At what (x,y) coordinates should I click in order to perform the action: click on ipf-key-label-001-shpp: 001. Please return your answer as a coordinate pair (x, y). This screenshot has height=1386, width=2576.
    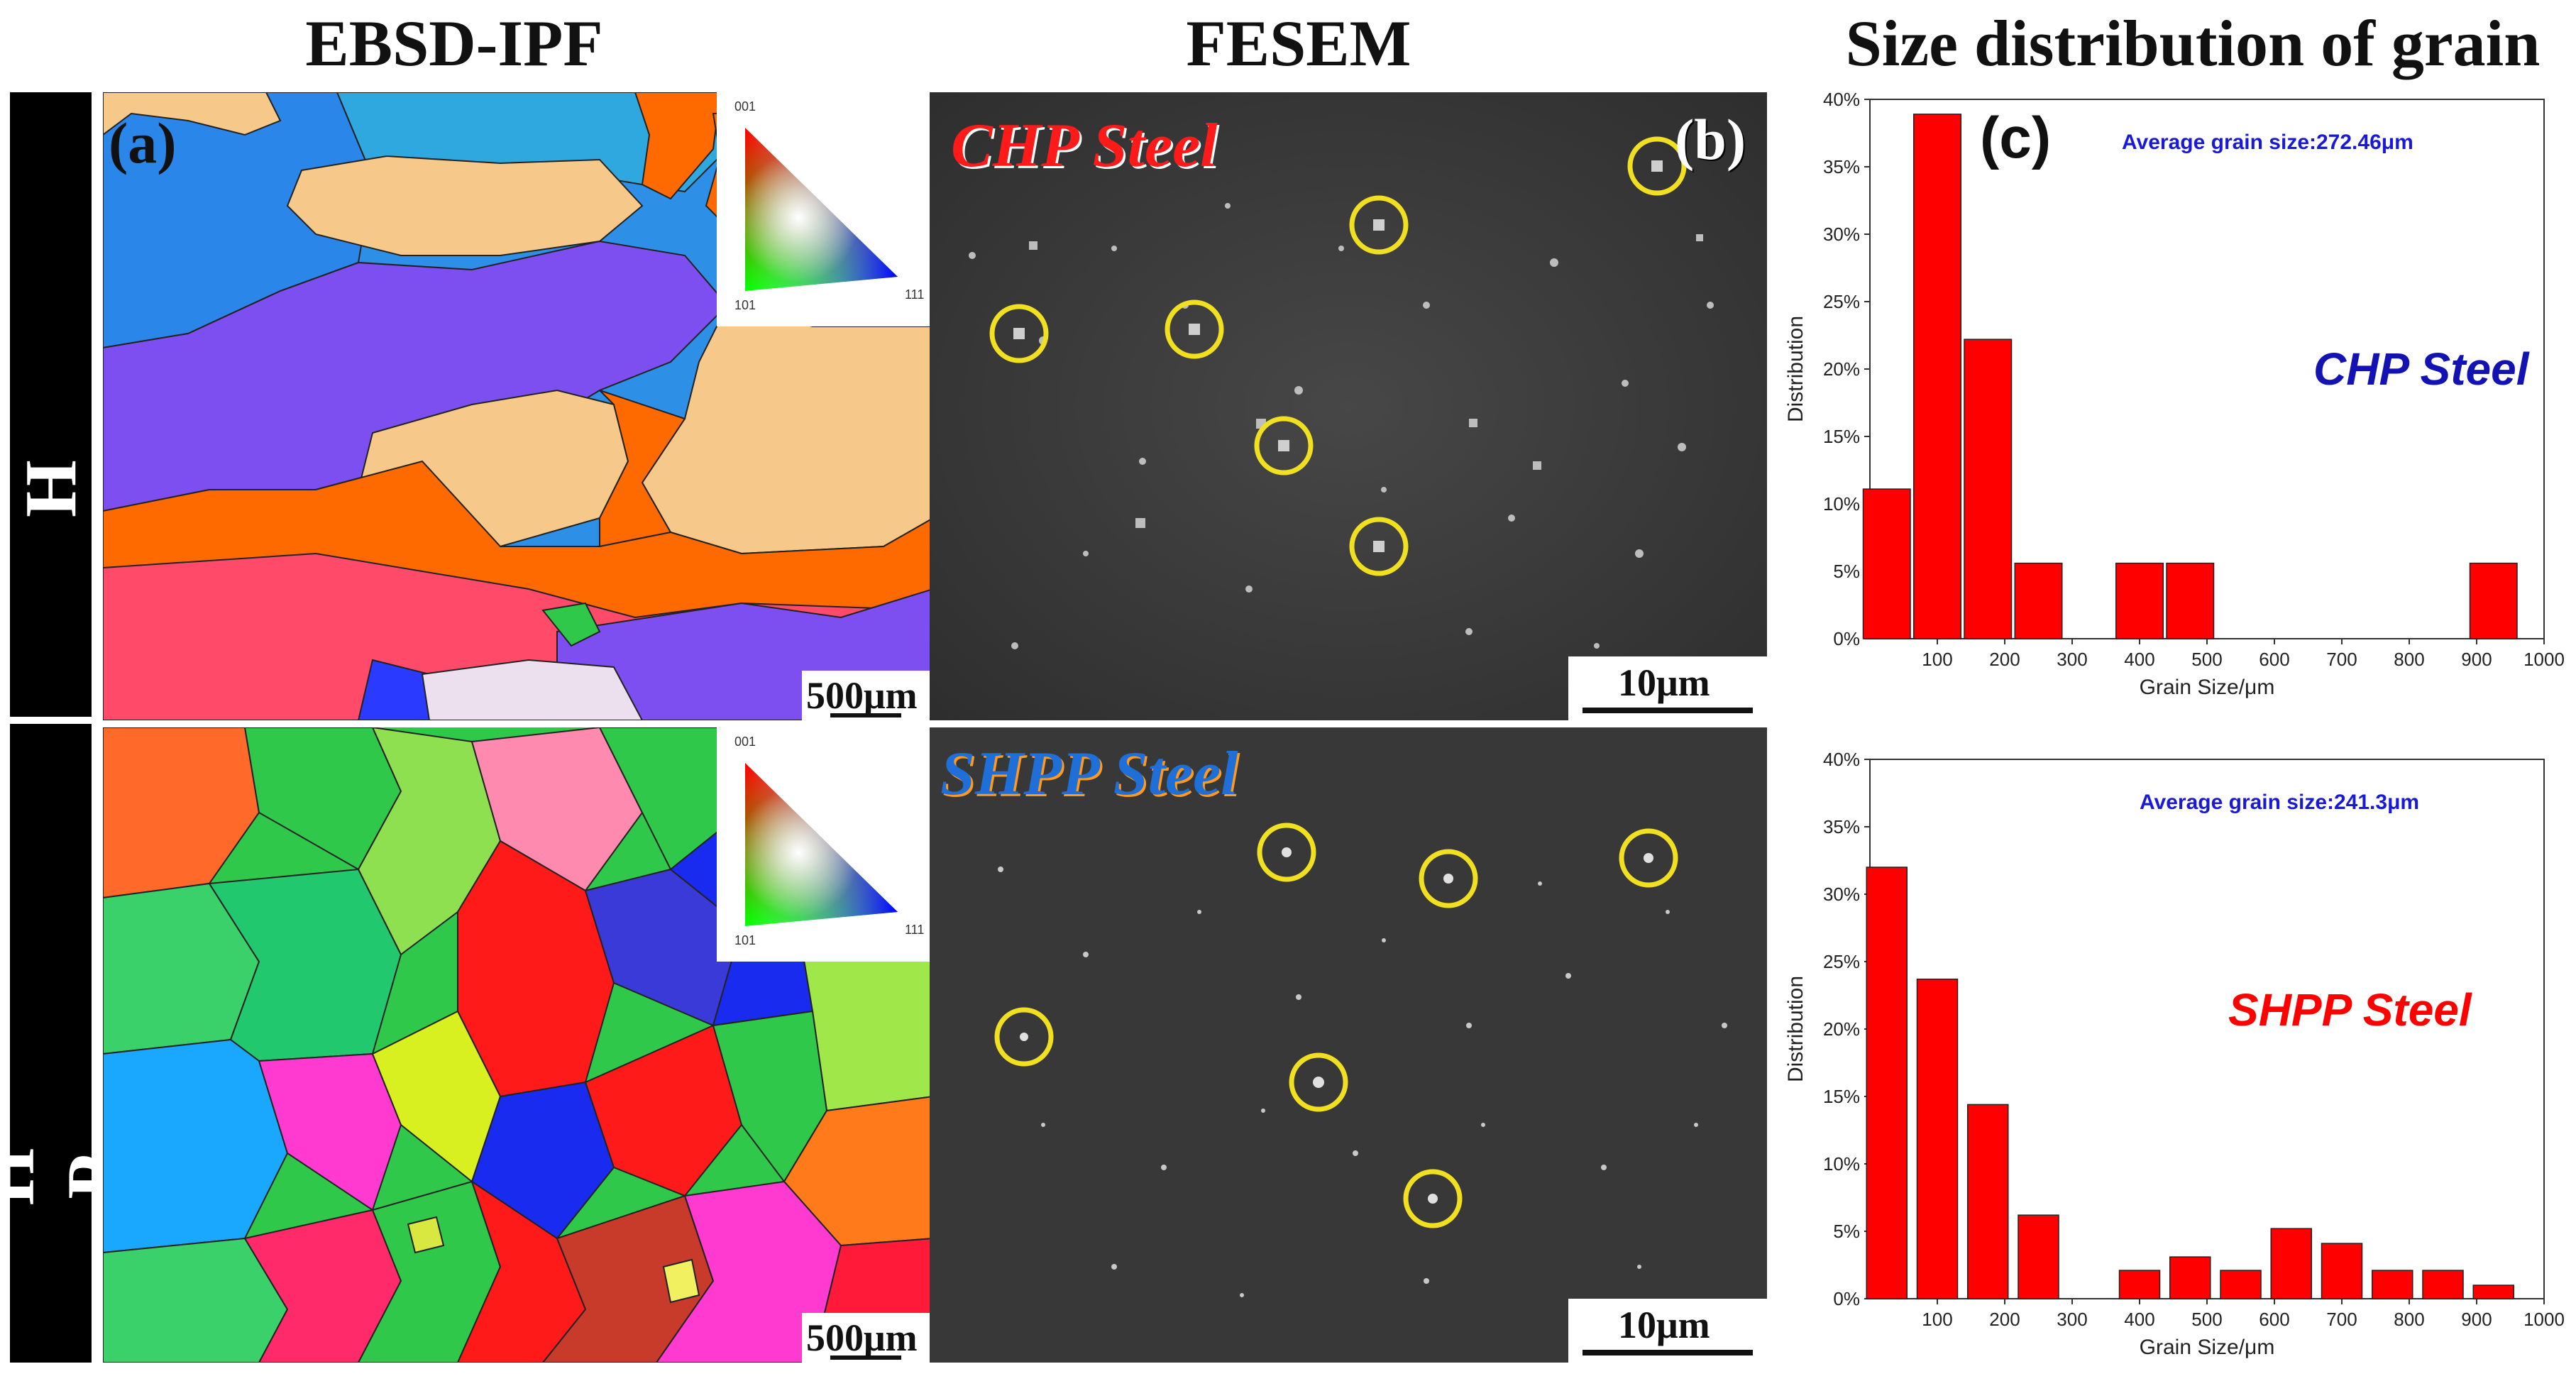
    Looking at the image, I should click on (745, 742).